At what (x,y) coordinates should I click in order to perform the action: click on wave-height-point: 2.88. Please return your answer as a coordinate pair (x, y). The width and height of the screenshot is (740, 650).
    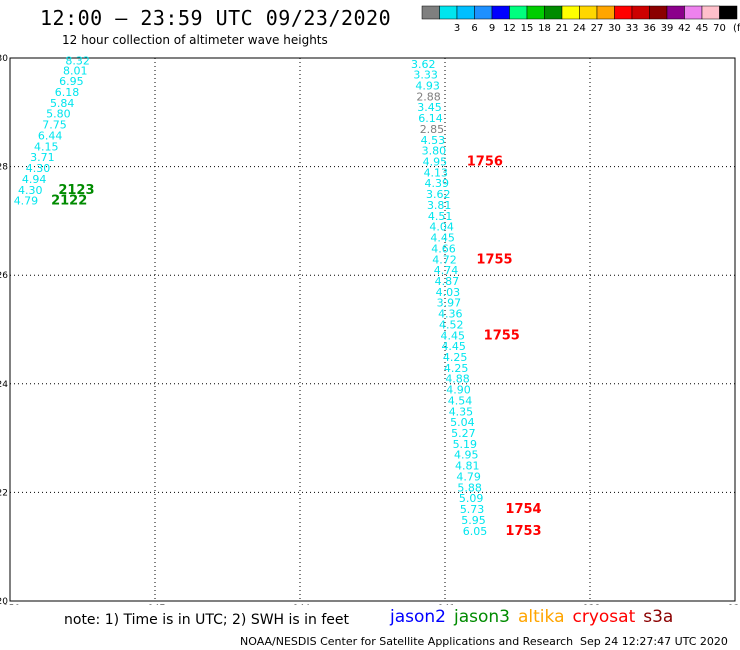
    Looking at the image, I should click on (428, 96).